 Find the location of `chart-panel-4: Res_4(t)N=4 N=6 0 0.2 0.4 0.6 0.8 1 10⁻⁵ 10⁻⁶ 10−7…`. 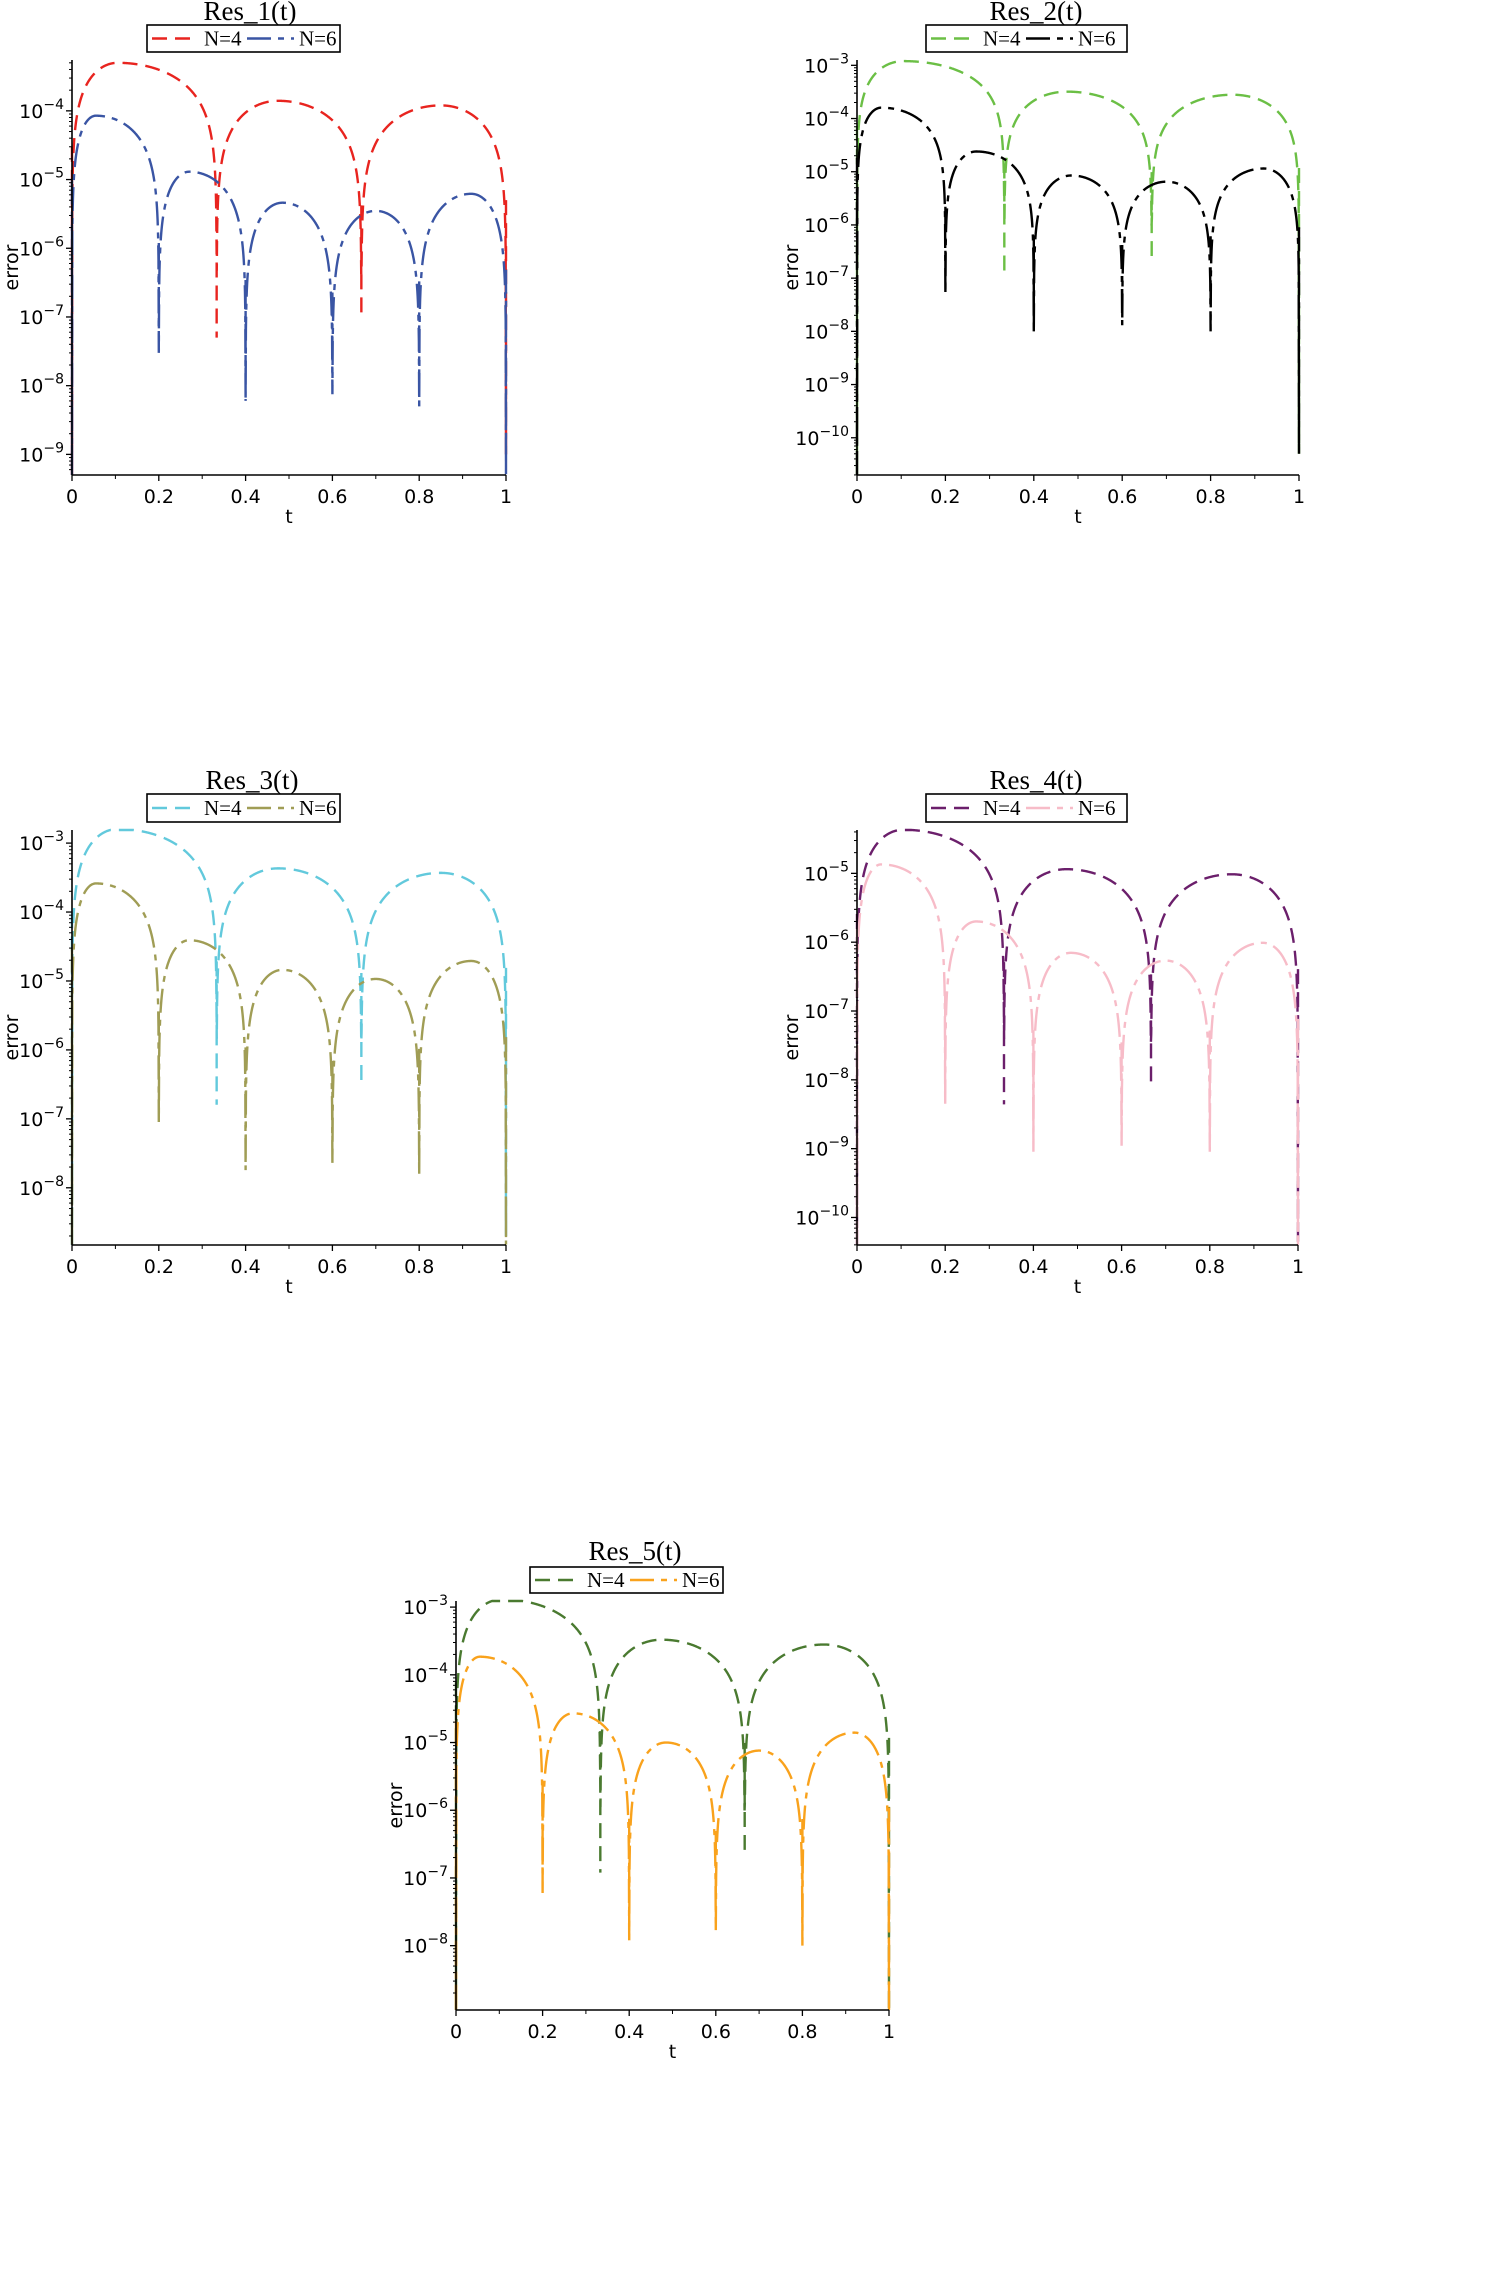

chart-panel-4: Res_4(t)N=4 N=6 0 0.2 0.4 0.6 0.8 1 10⁻⁵ 10⁻⁶ 10−7… is located at coordinates (1042, 1031).